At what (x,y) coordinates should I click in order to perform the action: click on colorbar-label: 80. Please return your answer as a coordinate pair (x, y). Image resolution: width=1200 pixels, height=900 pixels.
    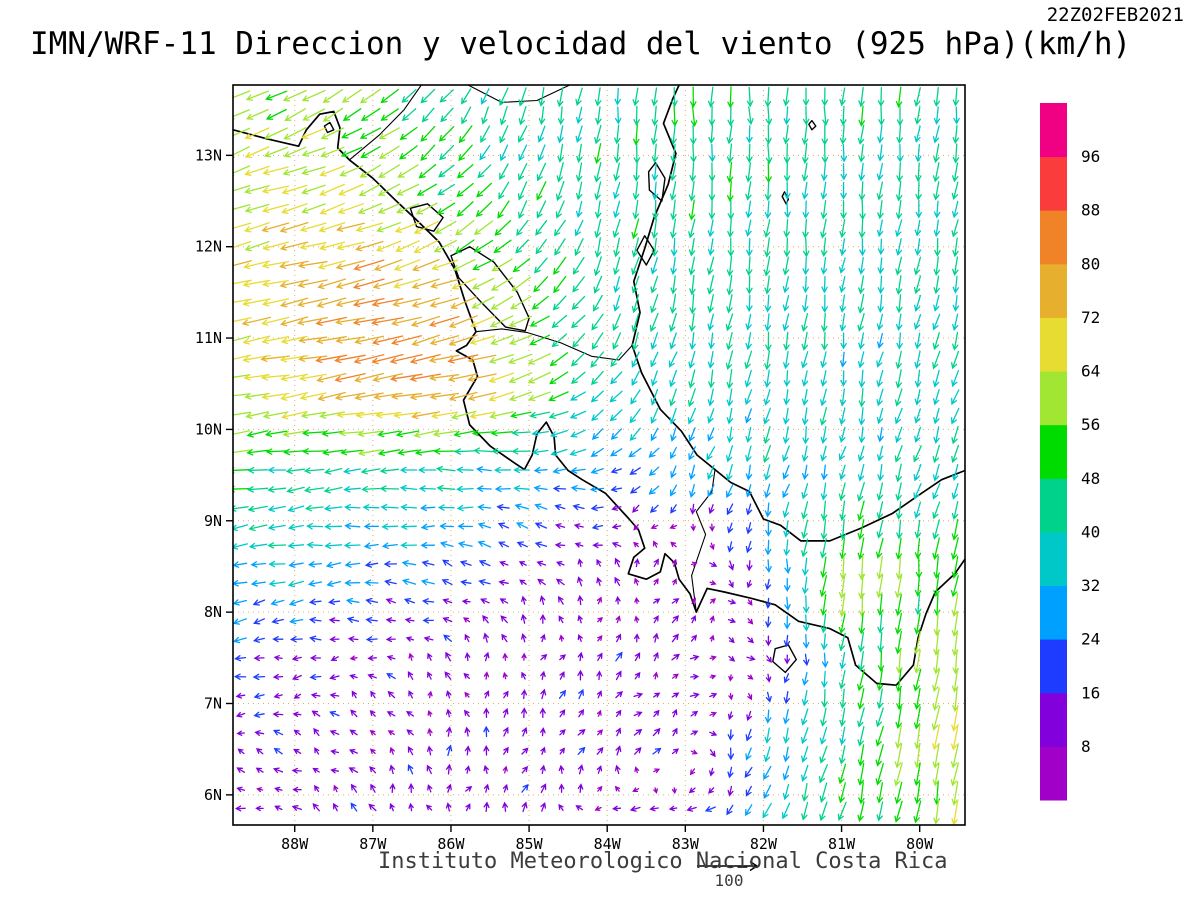
    Looking at the image, I should click on (1090, 263).